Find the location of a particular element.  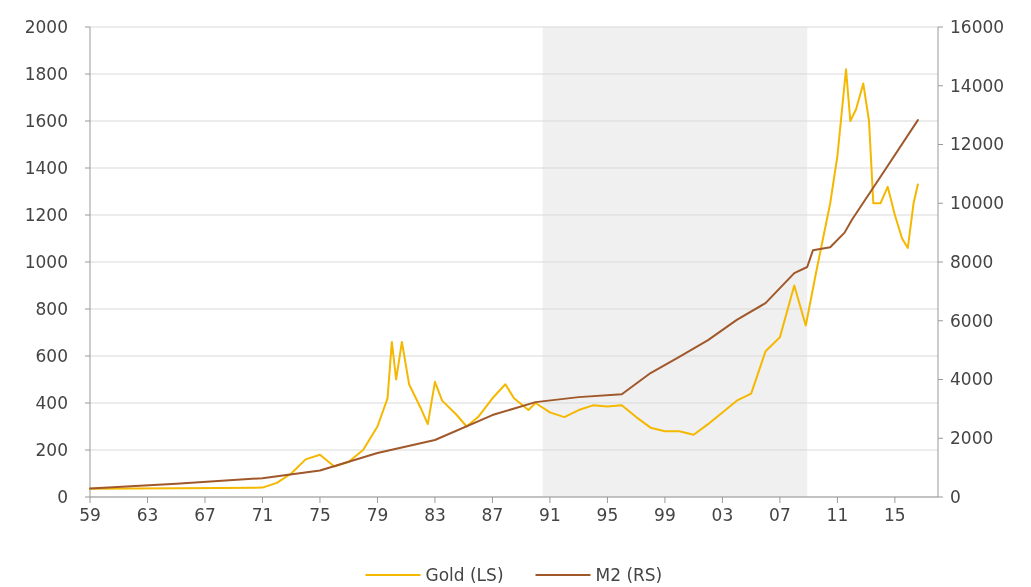

x-tick-label: 11 is located at coordinates (837, 515).